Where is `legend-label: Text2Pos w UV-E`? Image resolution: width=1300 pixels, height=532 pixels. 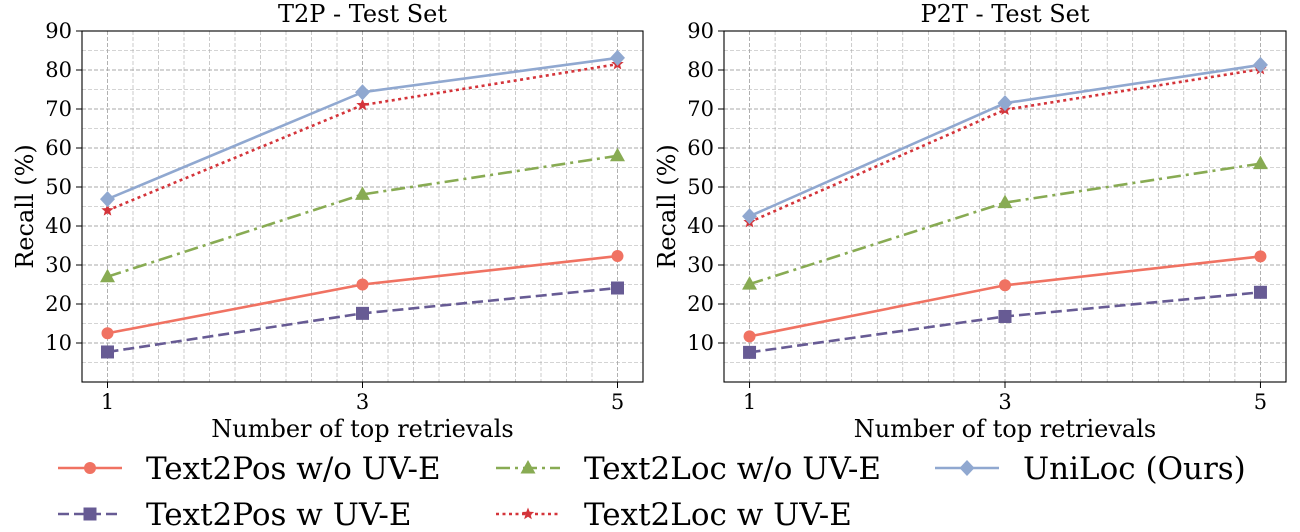
legend-label: Text2Pos w UV-E is located at coordinates (278, 514).